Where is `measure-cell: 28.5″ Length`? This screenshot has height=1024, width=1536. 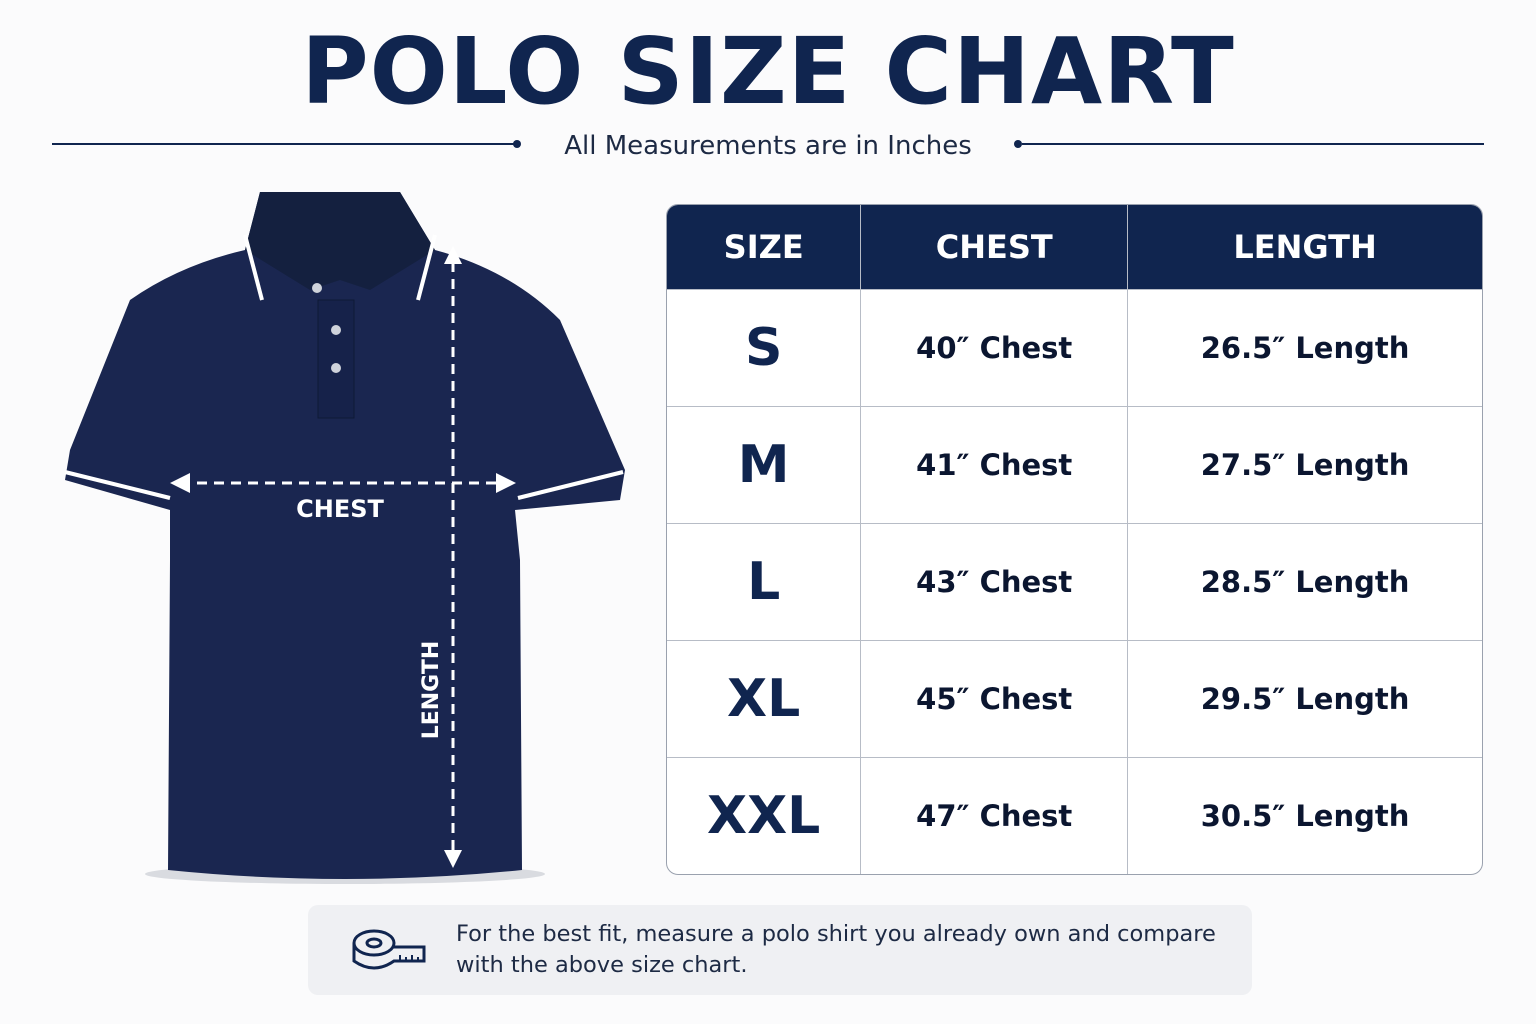 measure-cell: 28.5″ Length is located at coordinates (1304, 581).